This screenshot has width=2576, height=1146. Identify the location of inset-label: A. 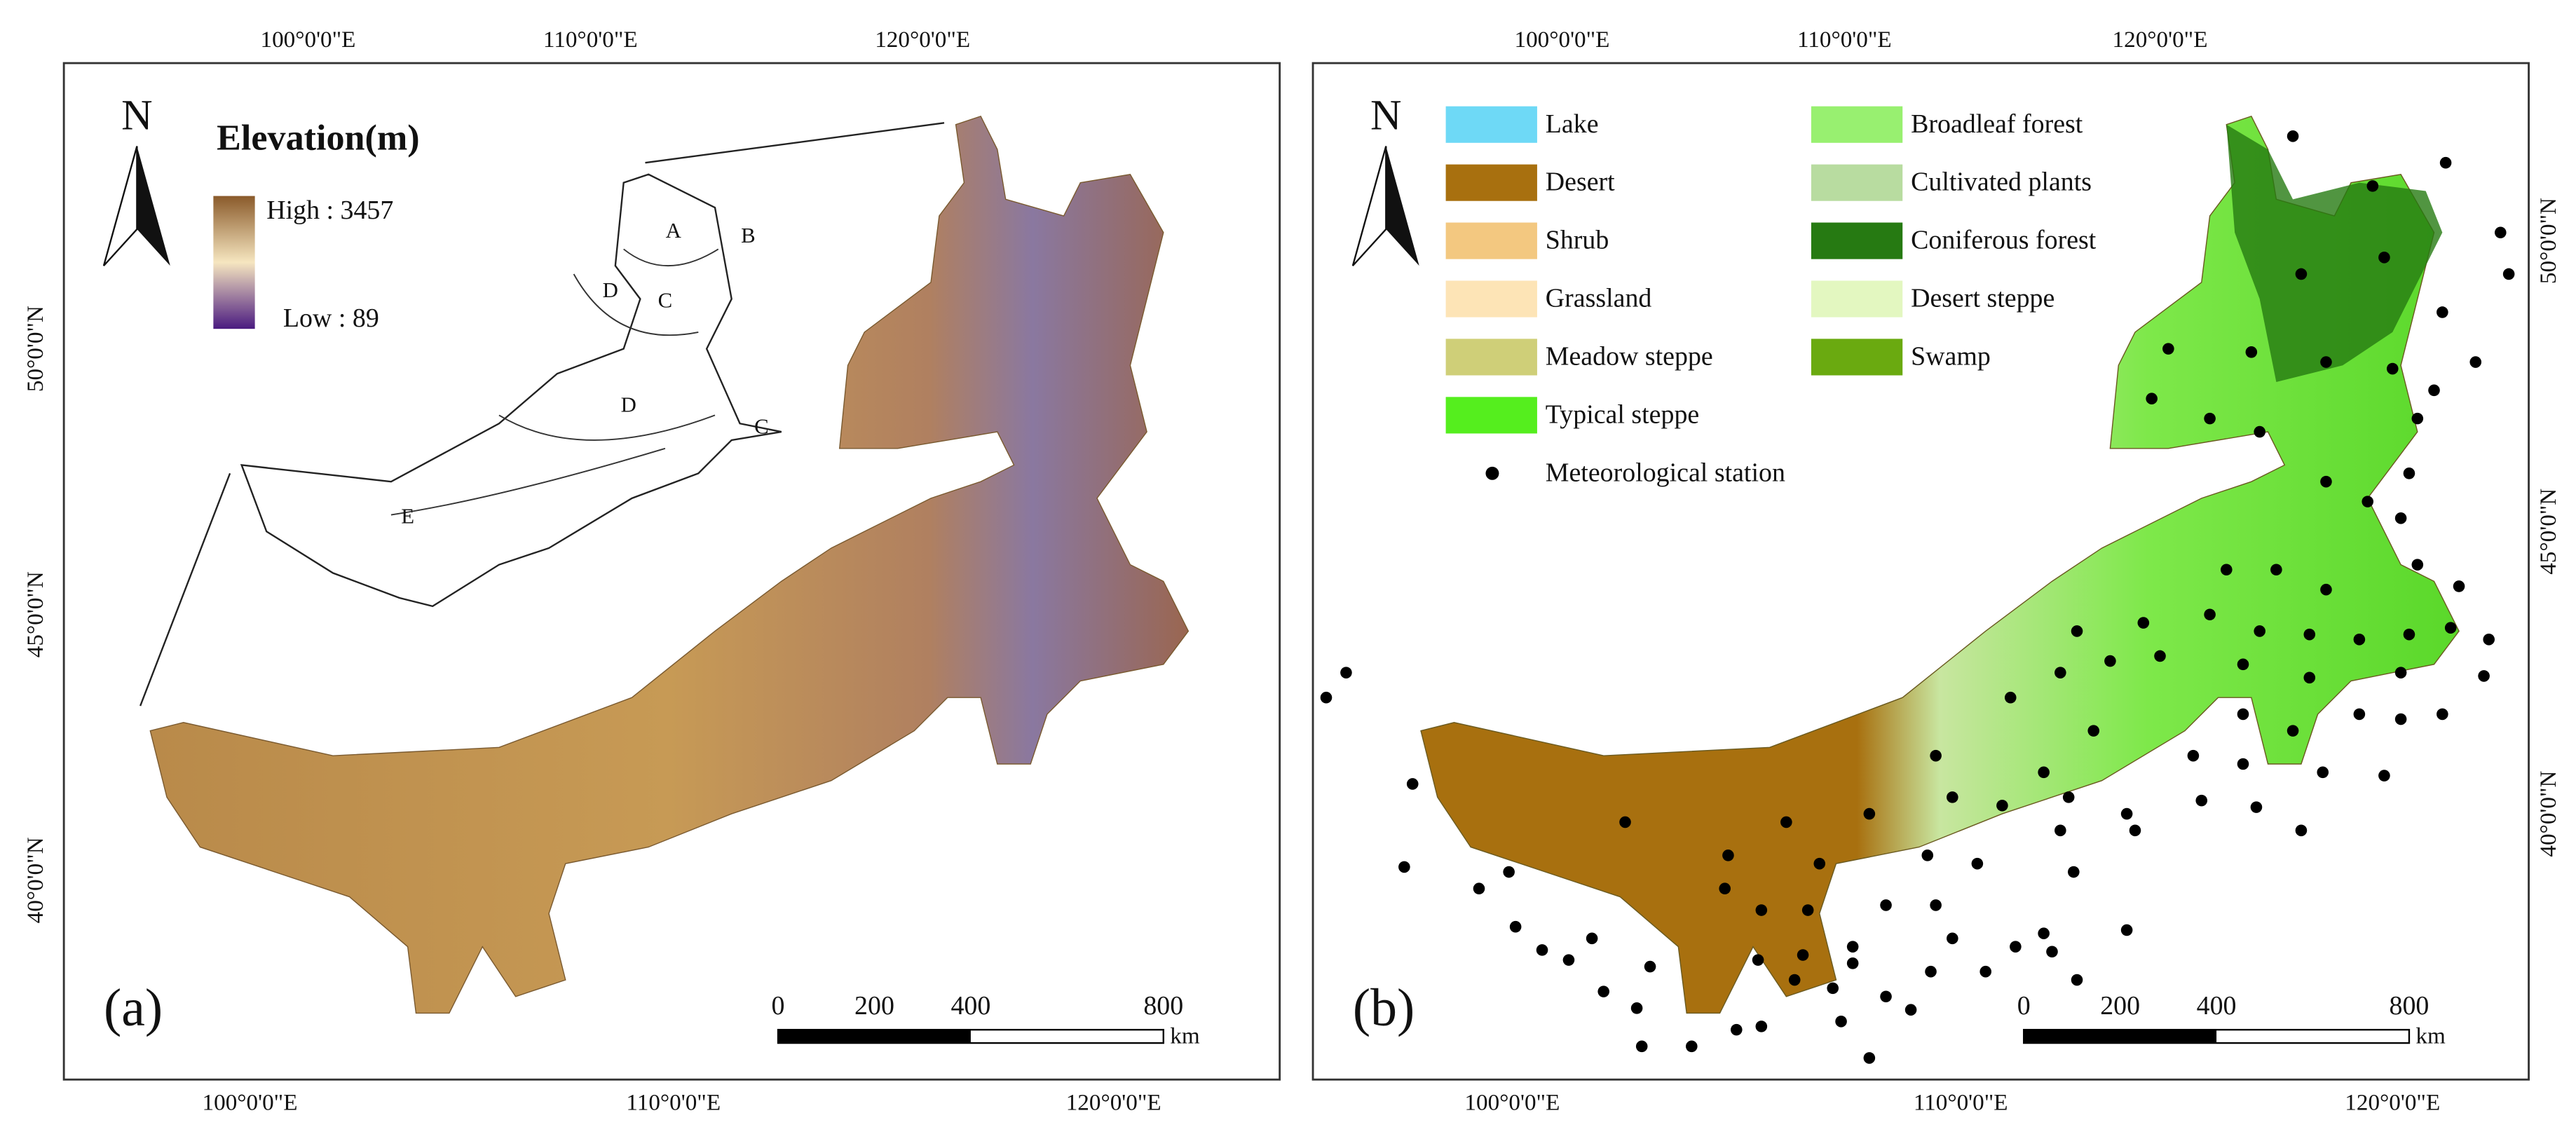
(674, 231).